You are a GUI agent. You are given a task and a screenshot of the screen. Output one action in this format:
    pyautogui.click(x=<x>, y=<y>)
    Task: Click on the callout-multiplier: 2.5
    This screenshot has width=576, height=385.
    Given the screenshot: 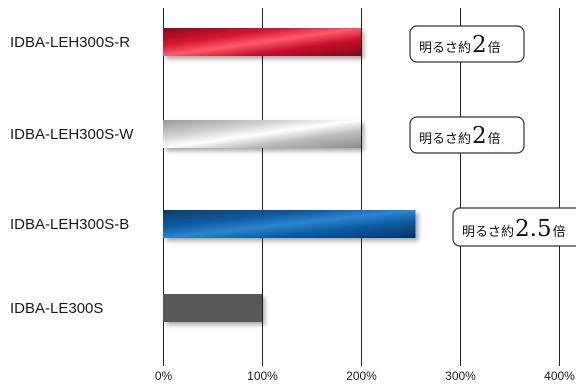 What is the action you would take?
    pyautogui.click(x=533, y=229)
    